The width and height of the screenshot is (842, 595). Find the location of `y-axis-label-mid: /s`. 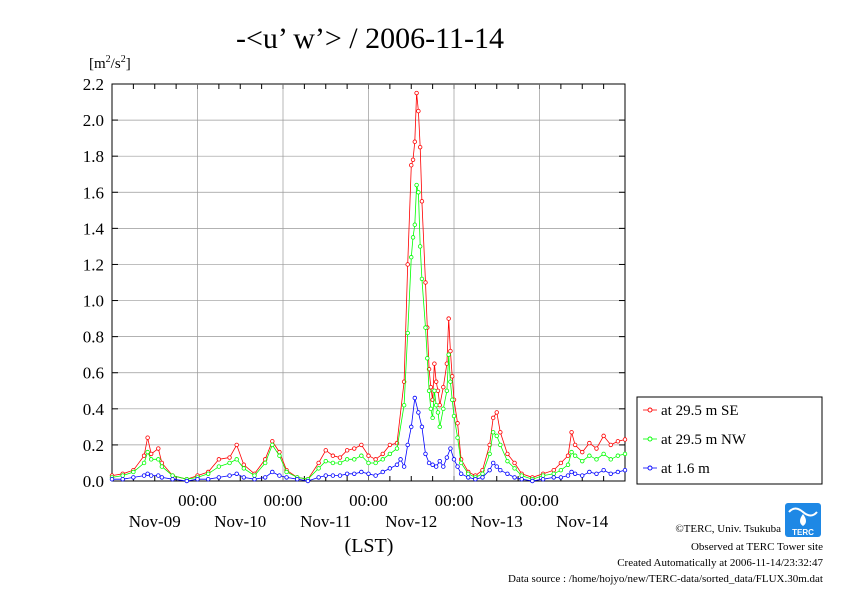

y-axis-label-mid: /s is located at coordinates (116, 64).